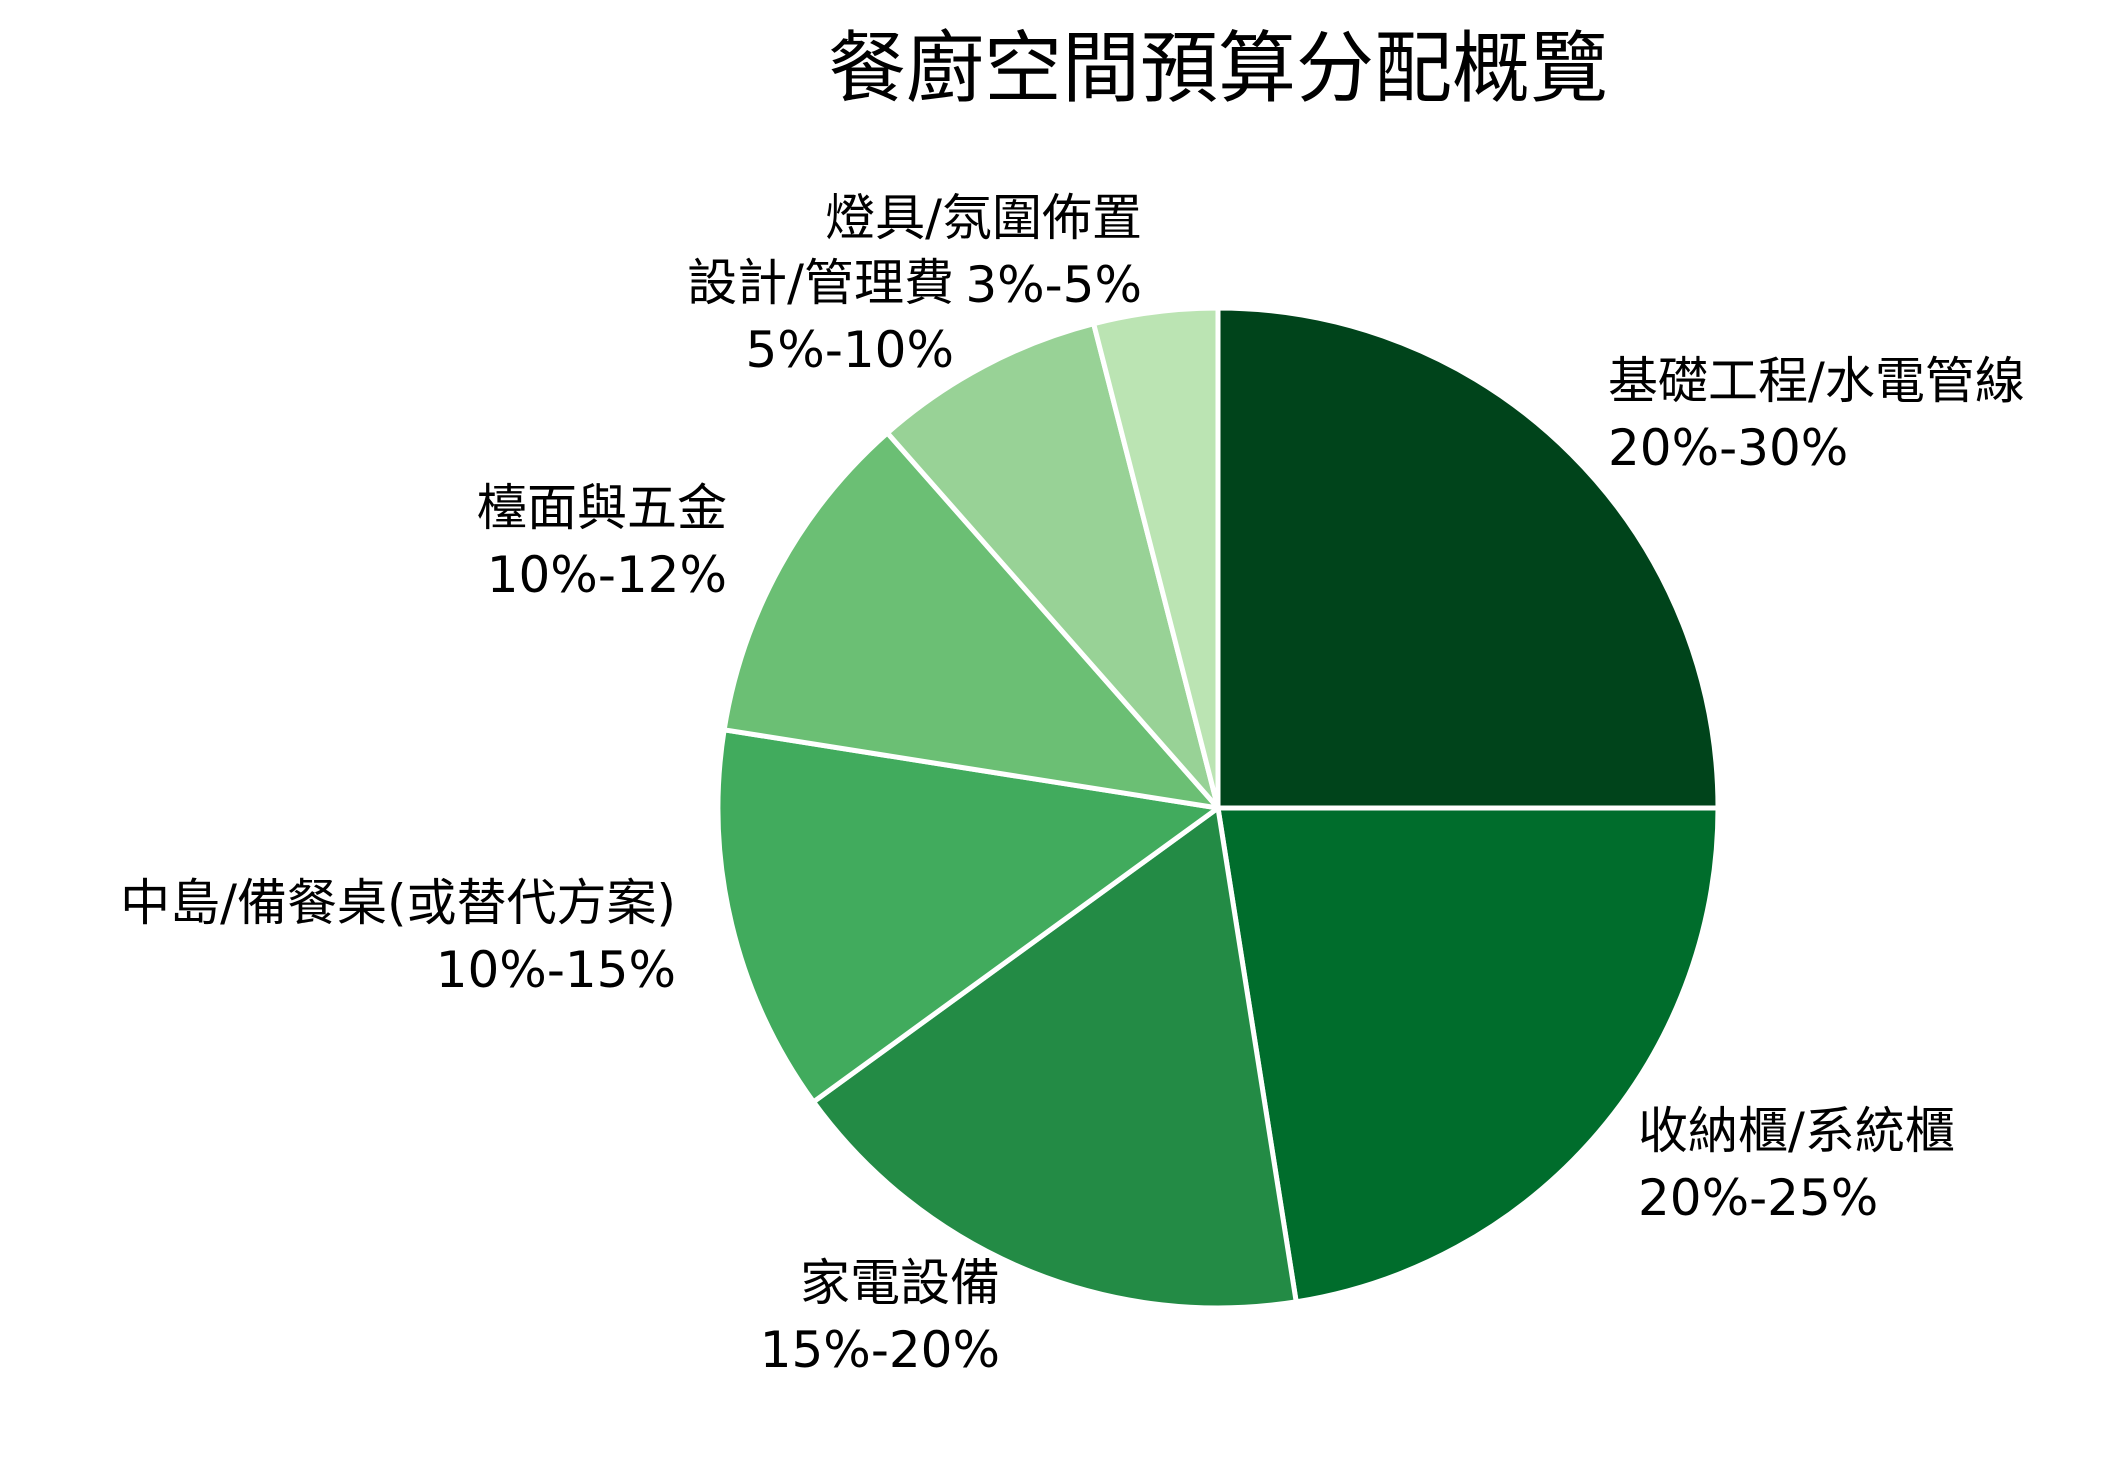 Image resolution: width=2125 pixels, height=1468 pixels. What do you see at coordinates (1053, 285) in the screenshot?
I see `slice-range-7: 3%-5%` at bounding box center [1053, 285].